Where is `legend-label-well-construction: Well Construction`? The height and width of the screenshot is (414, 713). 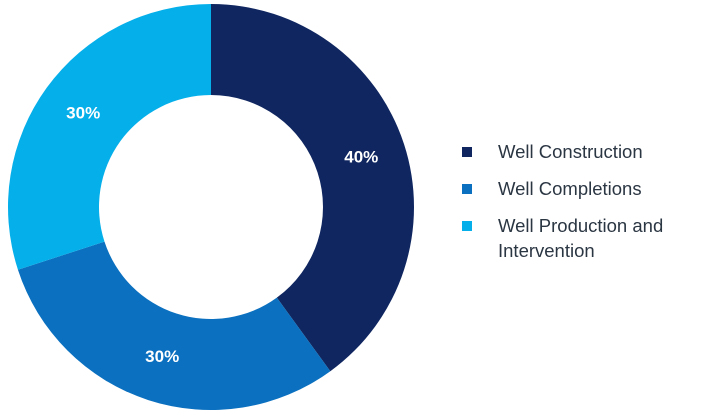
legend-label-well-construction: Well Construction is located at coordinates (570, 151).